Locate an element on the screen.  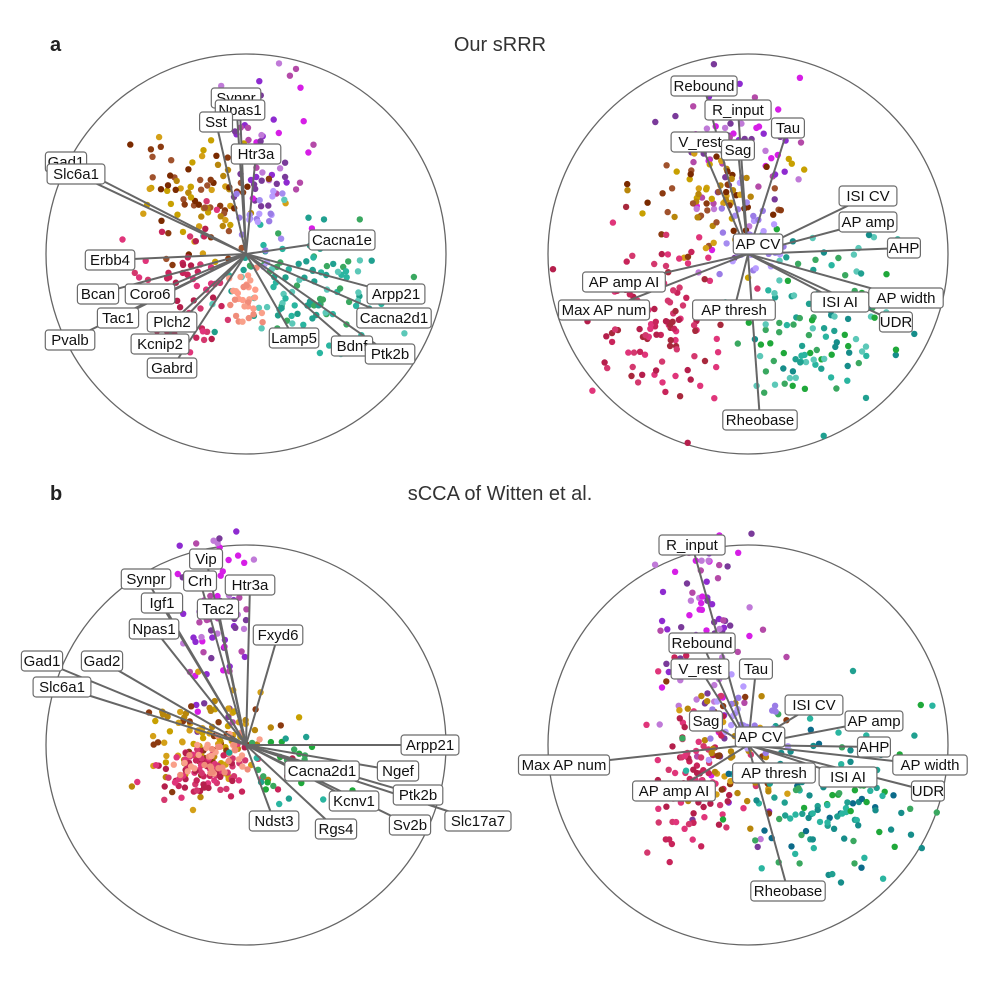
loading-label: AHP is located at coordinates (874, 747).